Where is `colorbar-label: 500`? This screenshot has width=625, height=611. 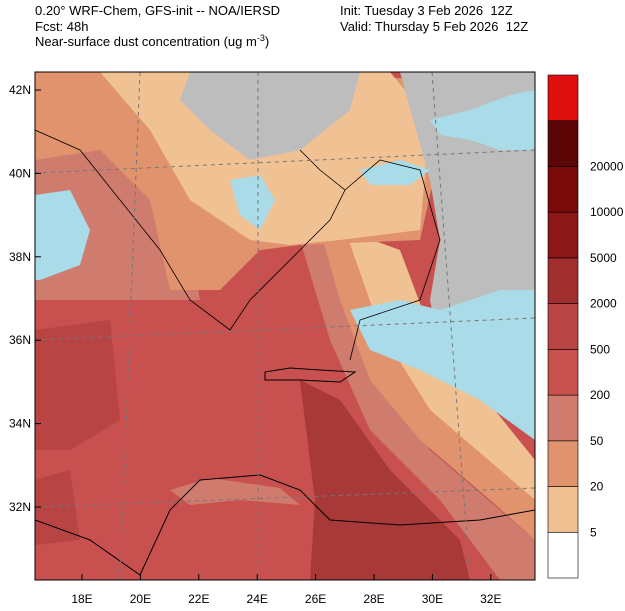
colorbar-label: 500 is located at coordinates (600, 349).